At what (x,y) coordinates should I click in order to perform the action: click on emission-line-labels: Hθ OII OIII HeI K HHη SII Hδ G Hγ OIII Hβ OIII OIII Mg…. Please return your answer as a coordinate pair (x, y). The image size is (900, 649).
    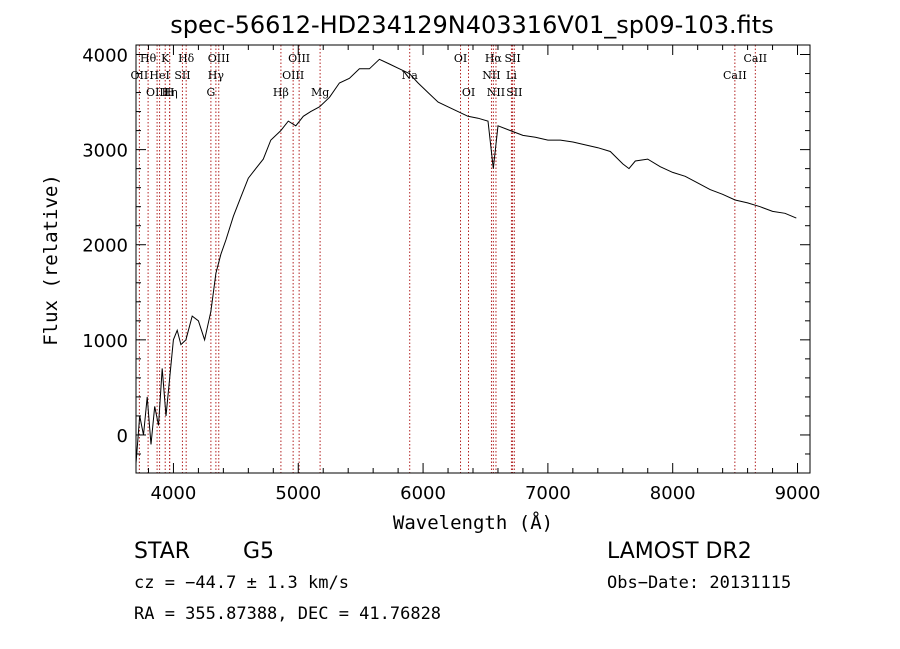
    Looking at the image, I should click on (449, 75).